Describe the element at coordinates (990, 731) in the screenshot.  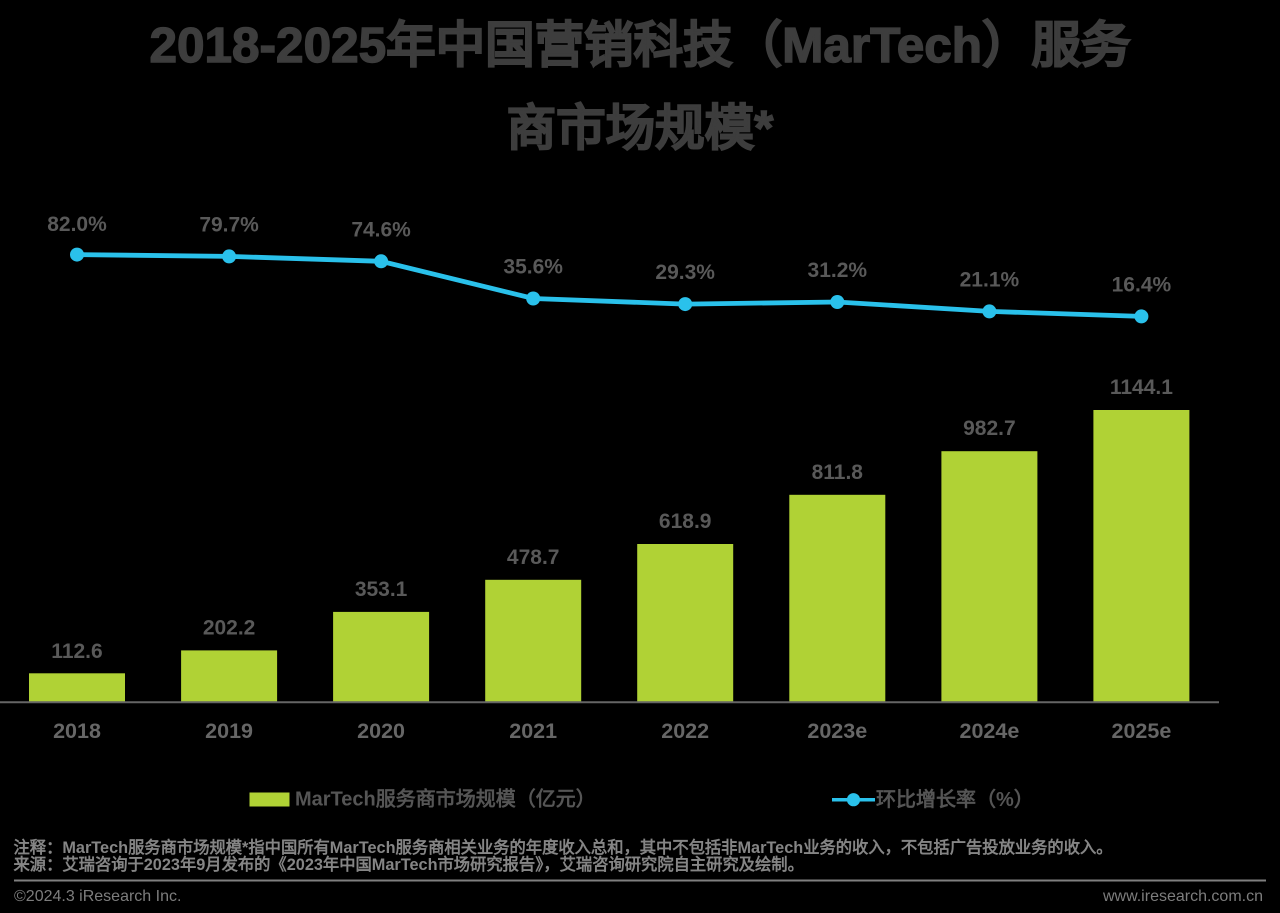
I see `svg-text: 2024e` at that location.